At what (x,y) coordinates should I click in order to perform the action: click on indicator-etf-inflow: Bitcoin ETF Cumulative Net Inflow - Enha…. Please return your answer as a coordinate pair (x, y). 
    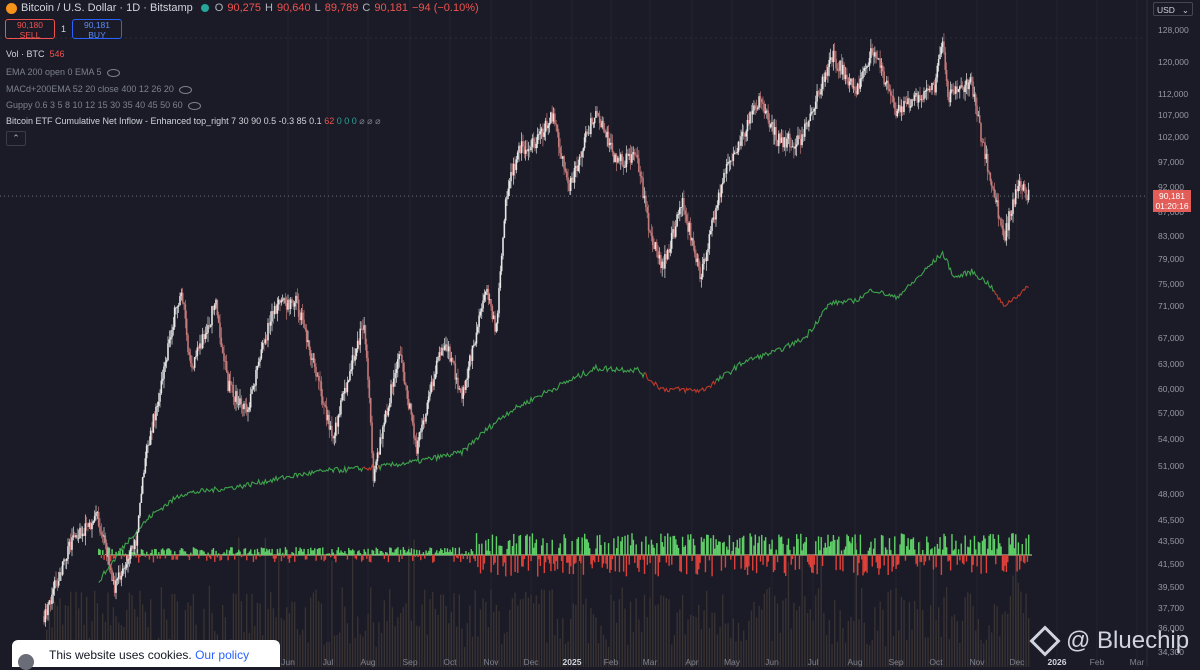
    Looking at the image, I should click on (193, 121).